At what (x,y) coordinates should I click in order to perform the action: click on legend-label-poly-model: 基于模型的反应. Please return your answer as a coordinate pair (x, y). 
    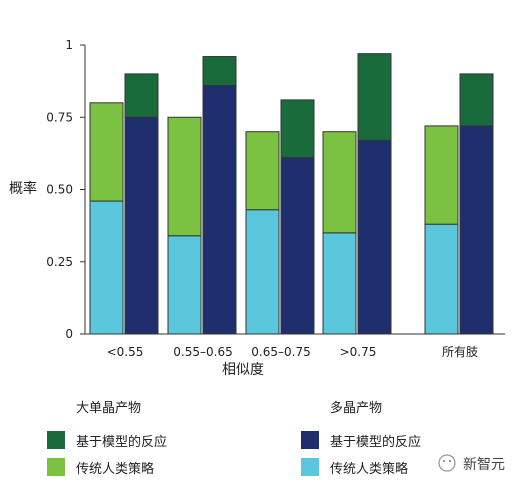
    Looking at the image, I should click on (375, 442).